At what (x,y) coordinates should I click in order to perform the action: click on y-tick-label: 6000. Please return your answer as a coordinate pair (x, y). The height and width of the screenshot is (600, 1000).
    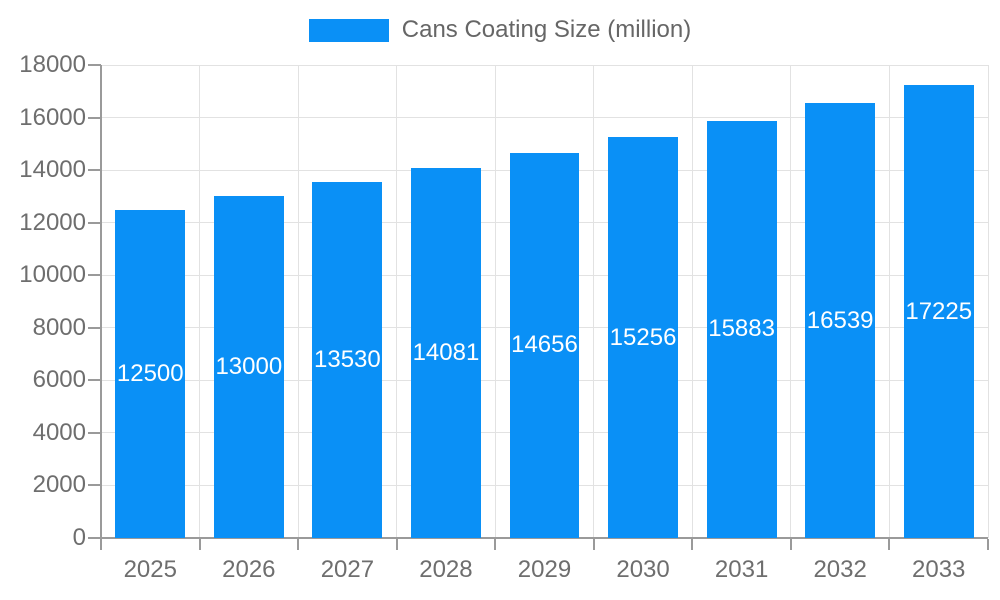
    Looking at the image, I should click on (59, 380).